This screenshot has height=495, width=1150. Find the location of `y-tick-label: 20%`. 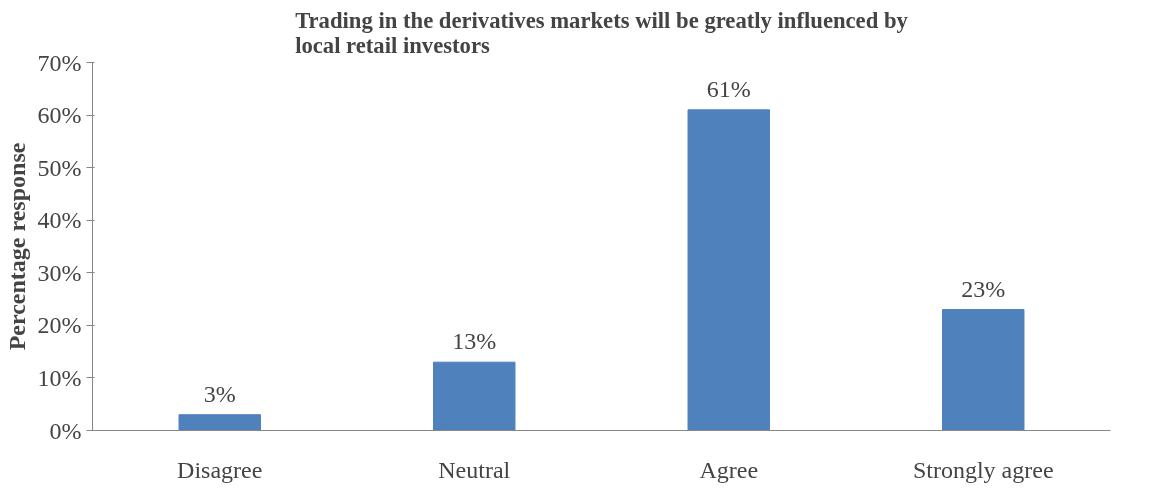

y-tick-label: 20% is located at coordinates (59, 325).